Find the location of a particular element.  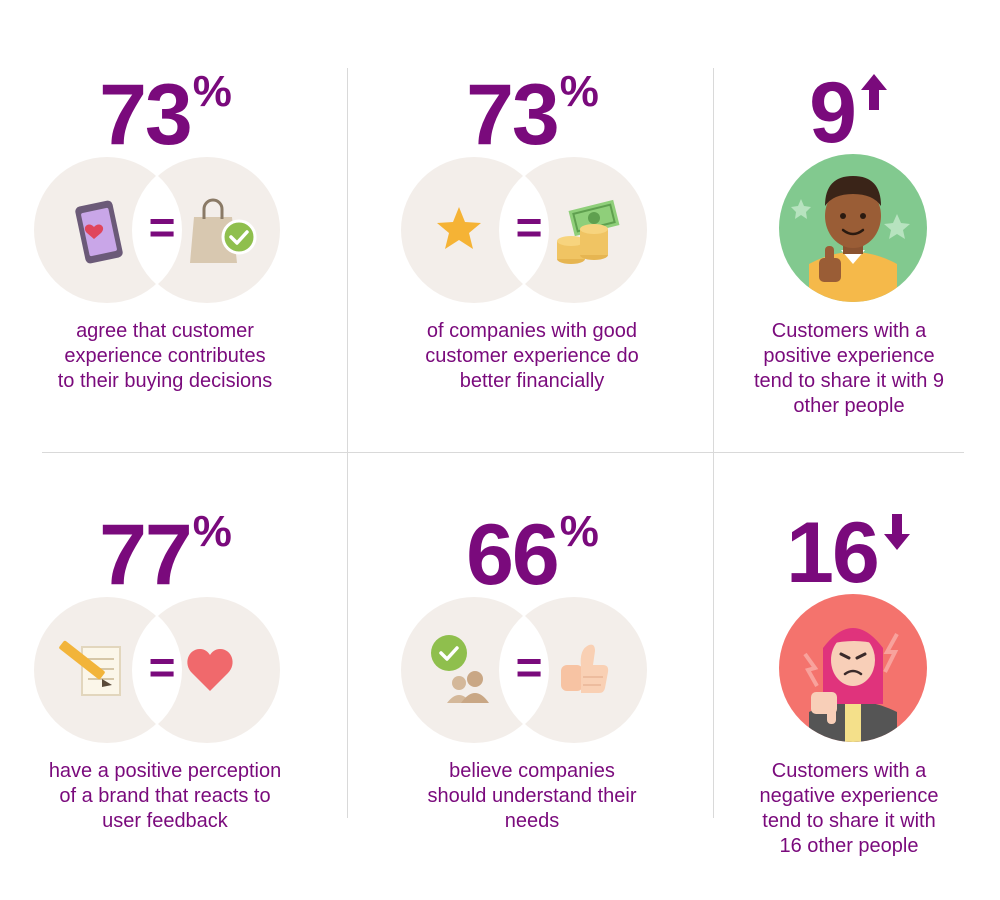

stat-value: 66% is located at coordinates (532, 555).